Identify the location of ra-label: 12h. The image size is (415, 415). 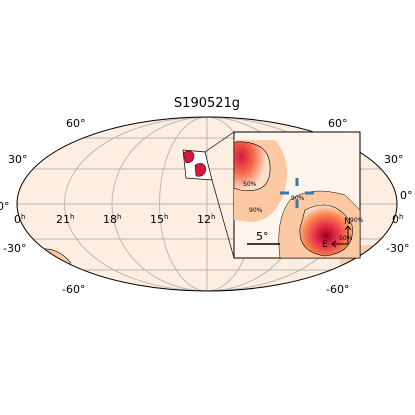
(206, 219).